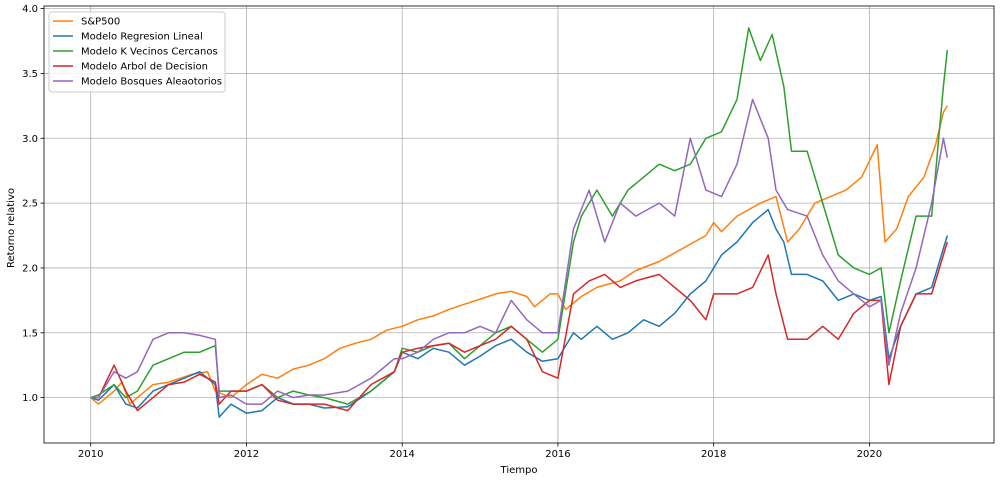 This screenshot has height=482, width=1000. Describe the element at coordinates (557, 454) in the screenshot. I see `x-tick-label: 2016` at that location.